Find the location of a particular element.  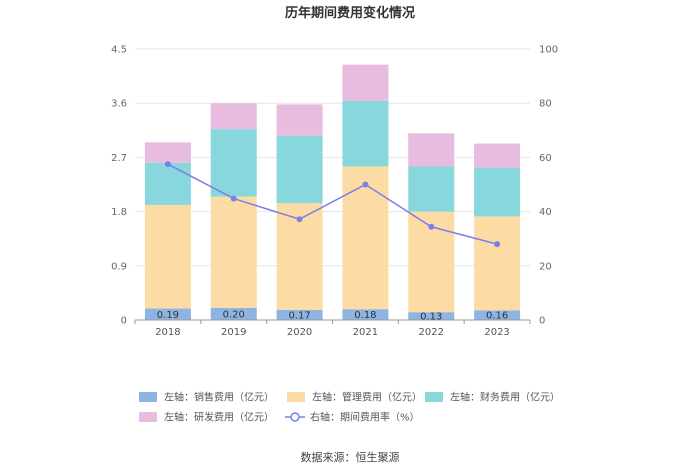

rate-line is located at coordinates (332, 204).